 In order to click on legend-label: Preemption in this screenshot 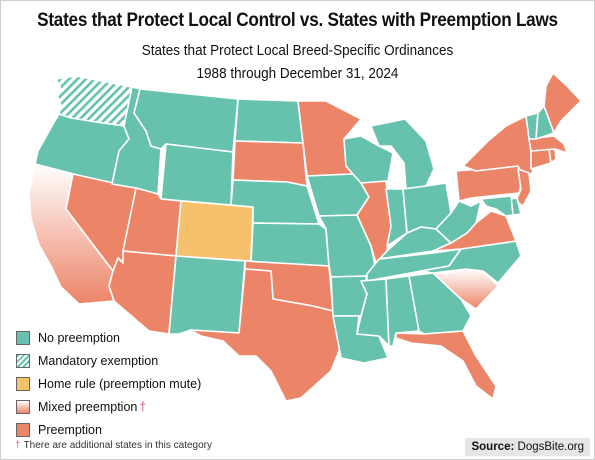, I will do `click(70, 429)`.